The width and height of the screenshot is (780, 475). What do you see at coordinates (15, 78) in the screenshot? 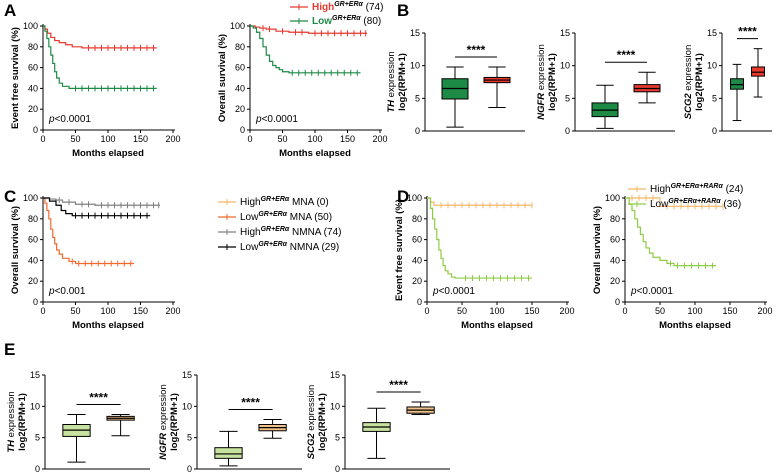
I see `y-axis-label: Event free survival (%)` at bounding box center [15, 78].